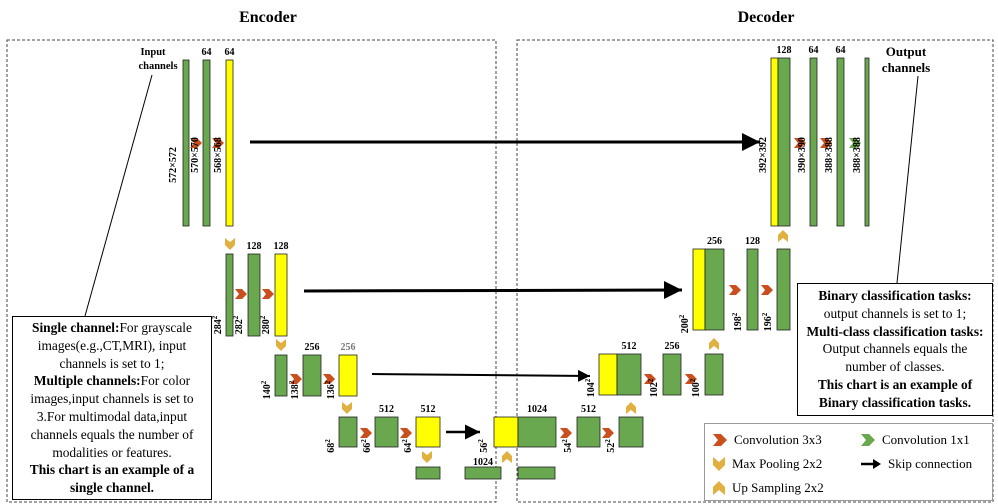 This screenshot has height=504, width=998. I want to click on legend-maxpool: Max Pooling 2x2, so click(767, 464).